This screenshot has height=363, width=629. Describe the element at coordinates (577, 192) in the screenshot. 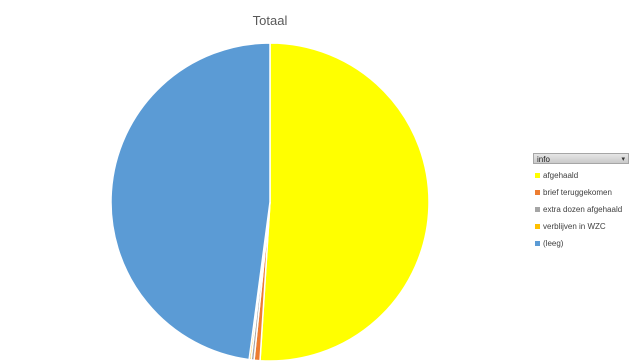

I see `legend-label: brief teruggekomen` at that location.